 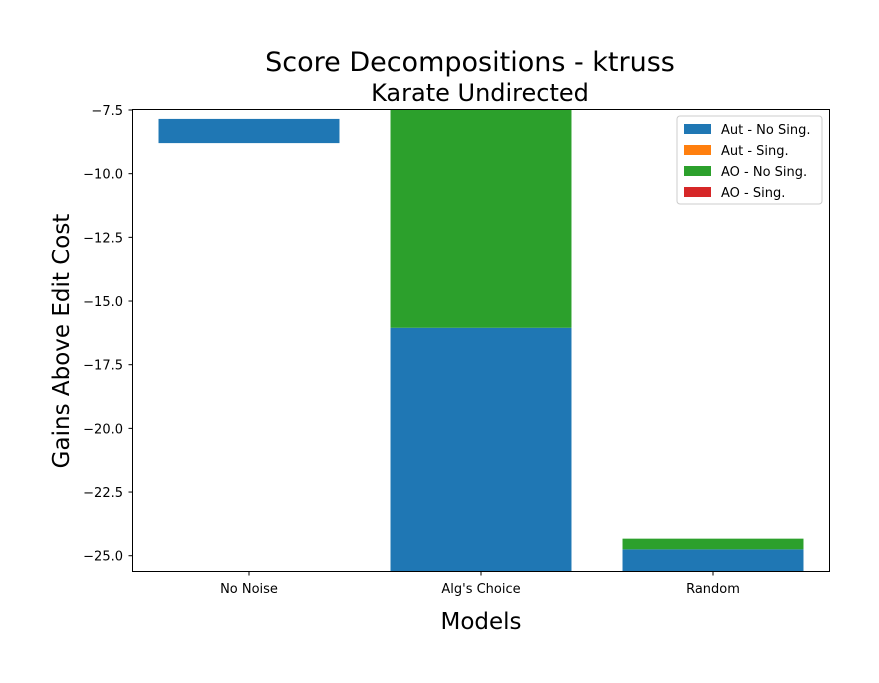 I want to click on y-axis-label: Gains Above Edit Cost, so click(x=62, y=341).